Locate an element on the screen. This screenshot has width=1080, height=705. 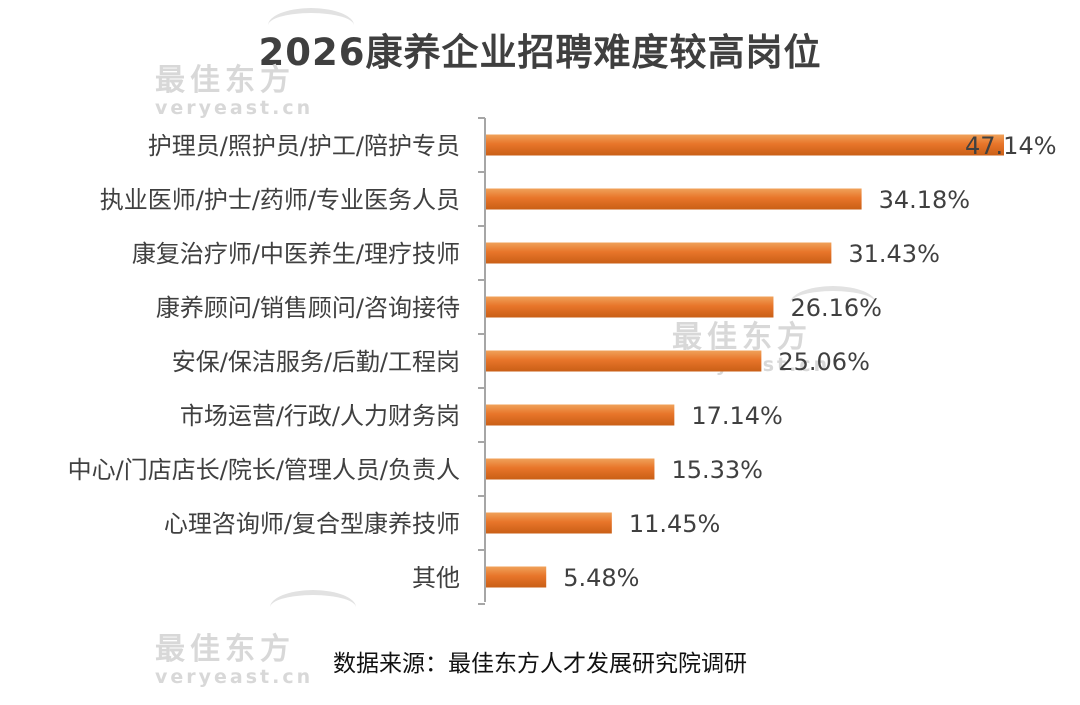
data-label: 47.14% is located at coordinates (1011, 146).